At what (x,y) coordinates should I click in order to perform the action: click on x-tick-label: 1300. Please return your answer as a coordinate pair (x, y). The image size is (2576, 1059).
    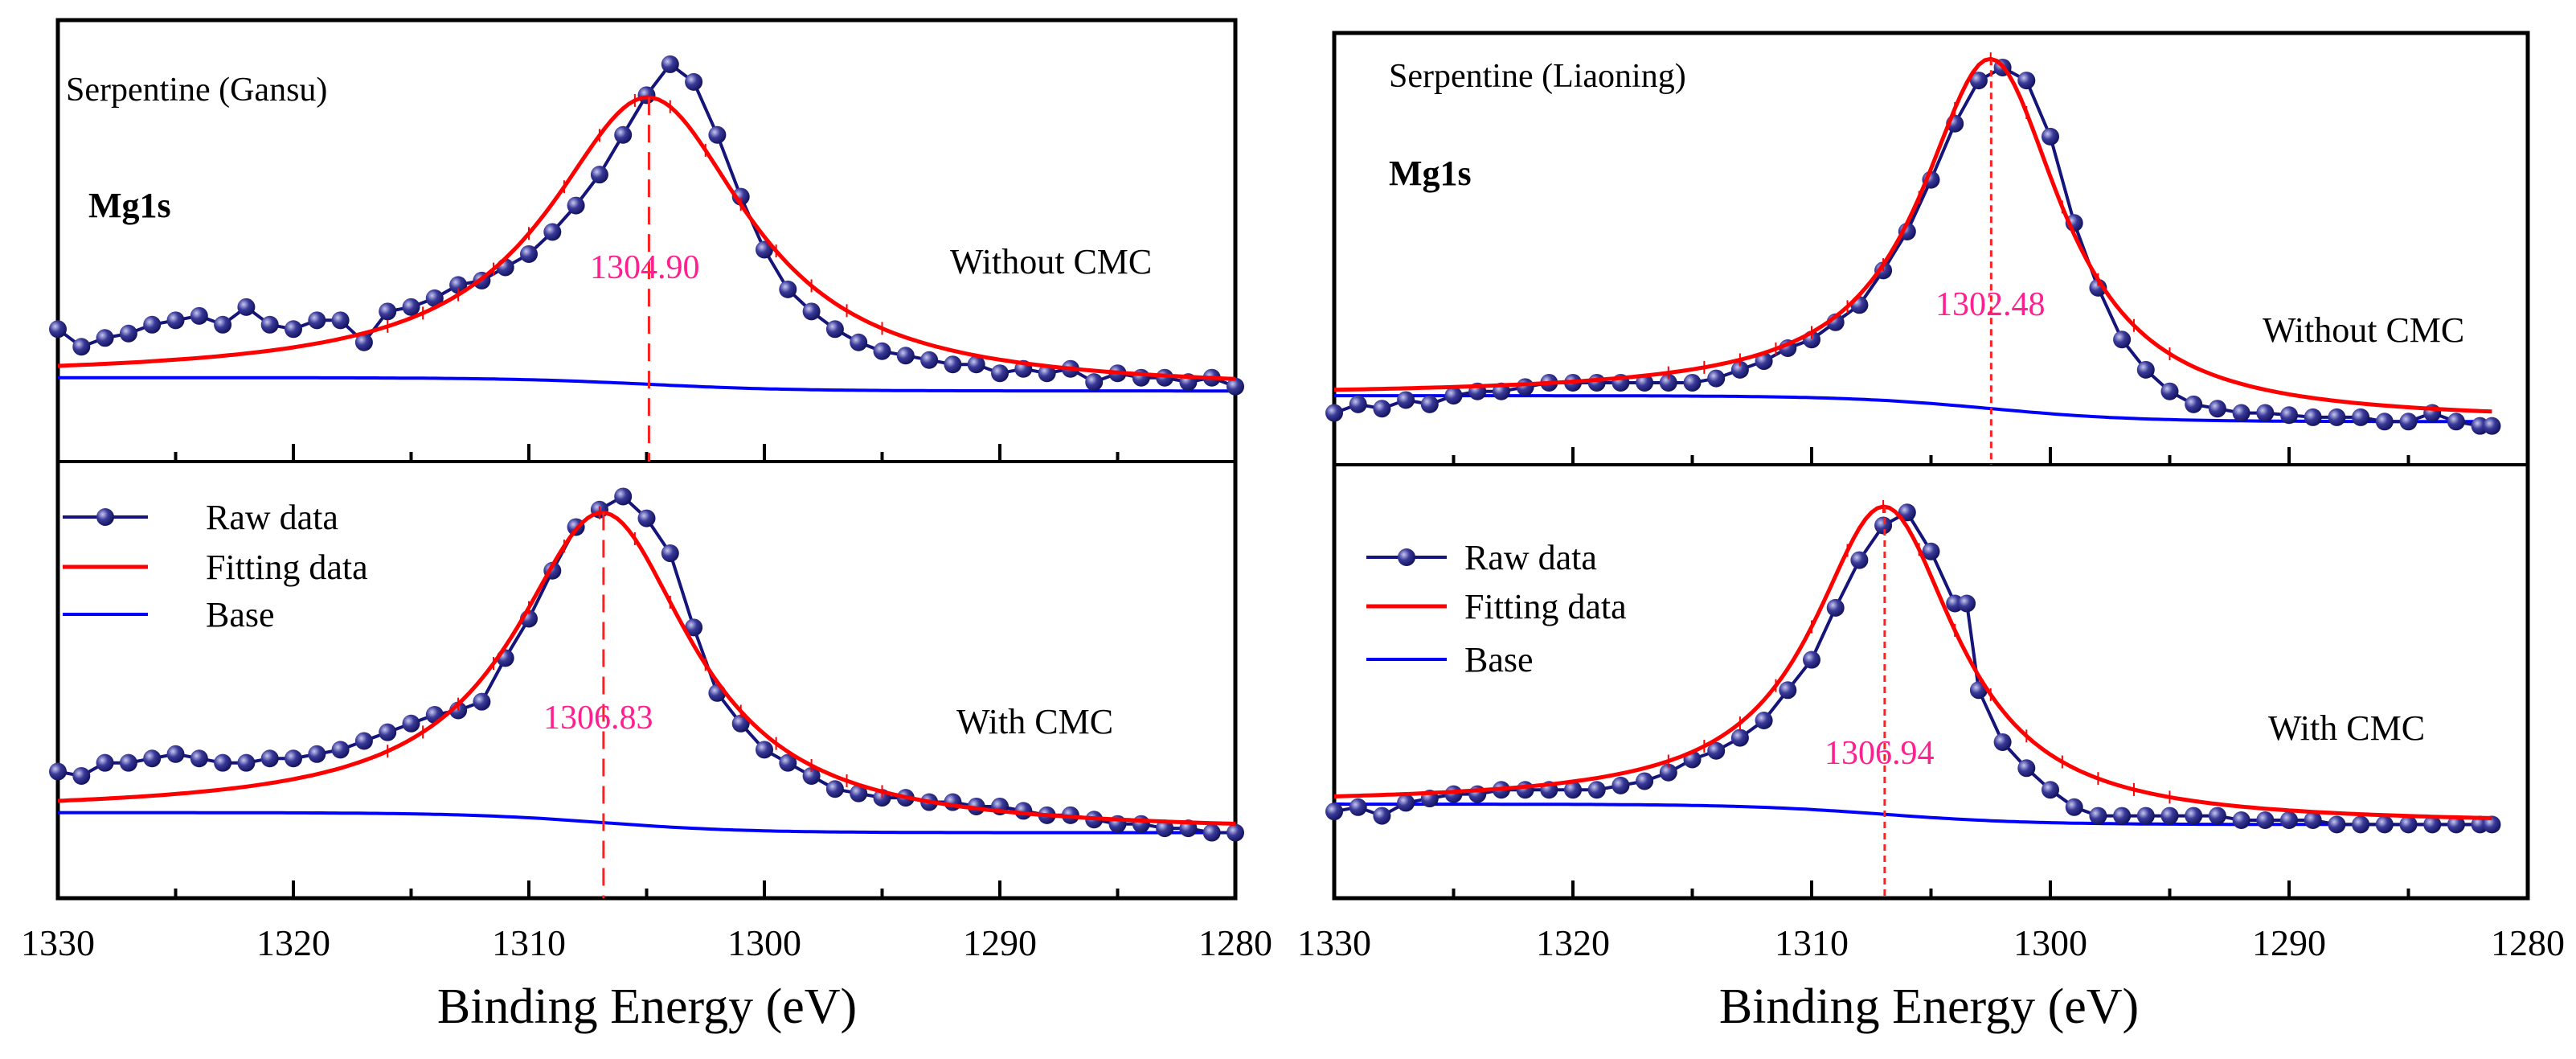
    Looking at the image, I should click on (764, 943).